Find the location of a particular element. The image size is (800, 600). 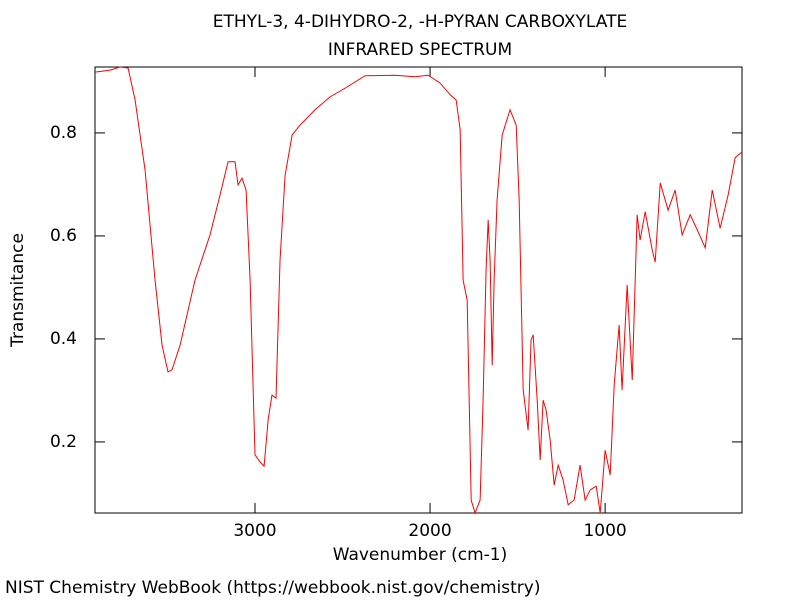

x-tick-label: 2000 is located at coordinates (429, 531).